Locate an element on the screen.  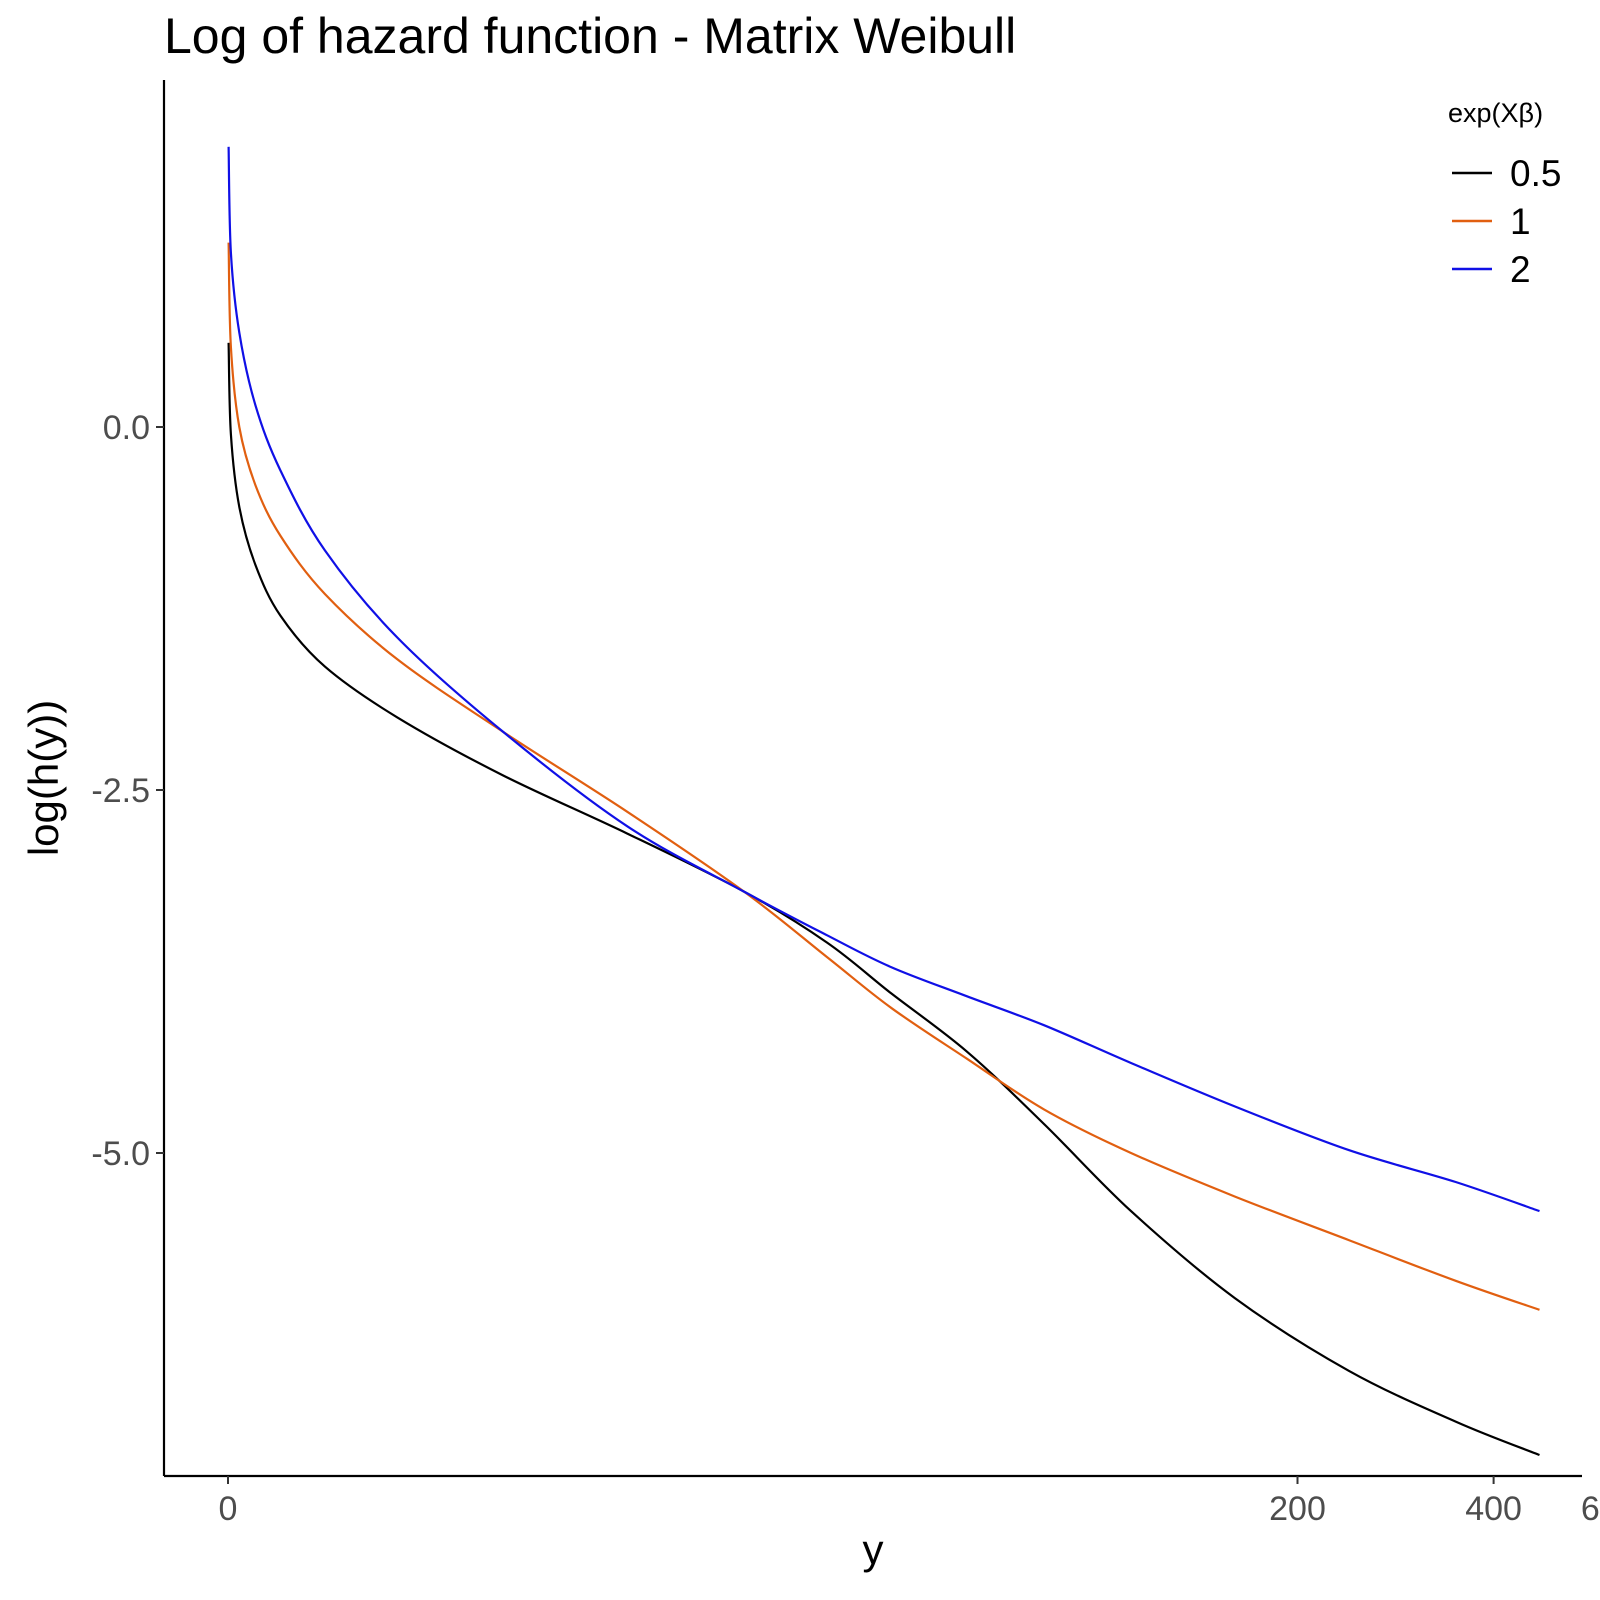
legend-label: 2 is located at coordinates (1520, 269).